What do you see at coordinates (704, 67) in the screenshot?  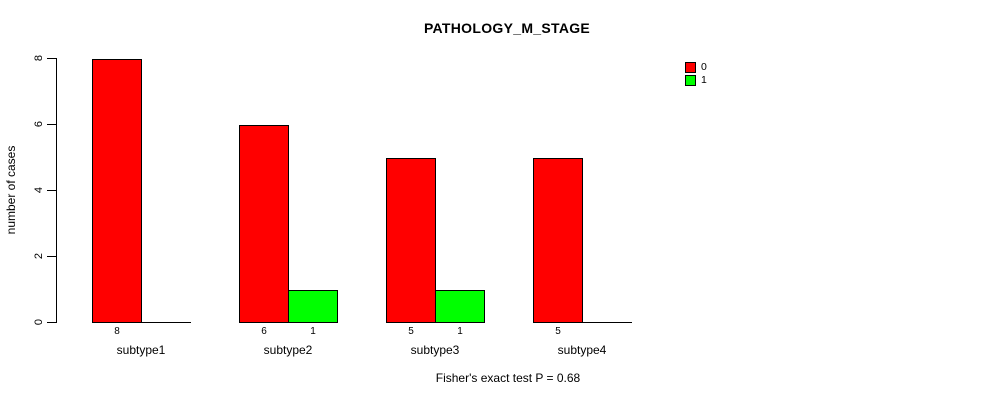 I see `legend-label: 0` at bounding box center [704, 67].